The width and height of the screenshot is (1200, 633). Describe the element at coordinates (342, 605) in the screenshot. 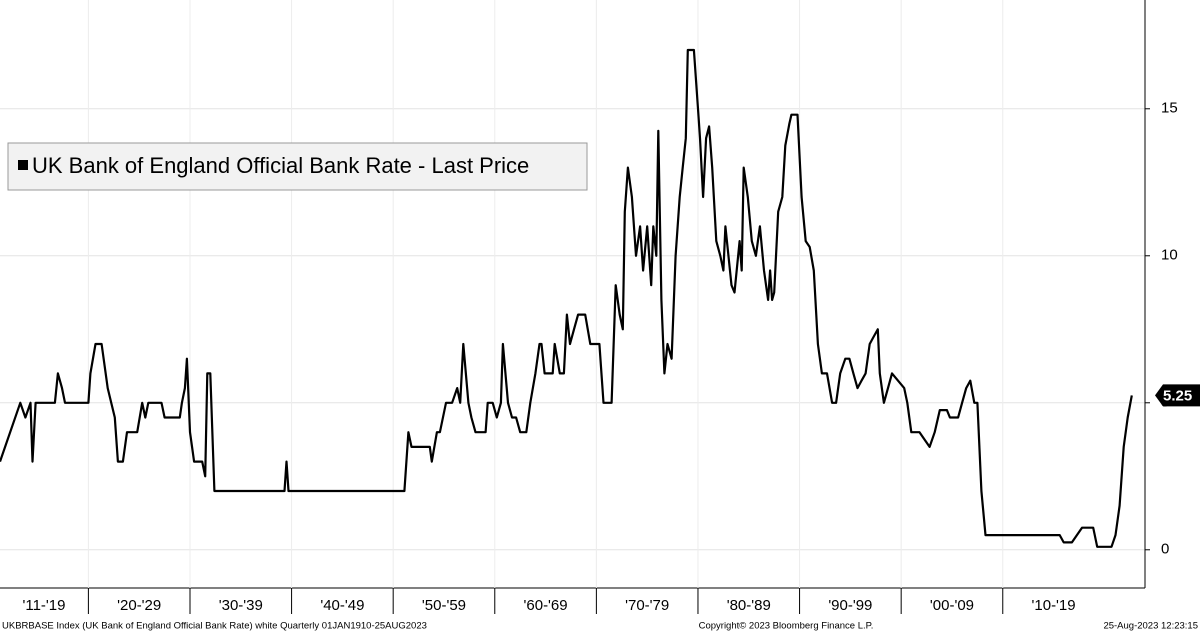

I see `x-tick-label: '40-'49` at that location.